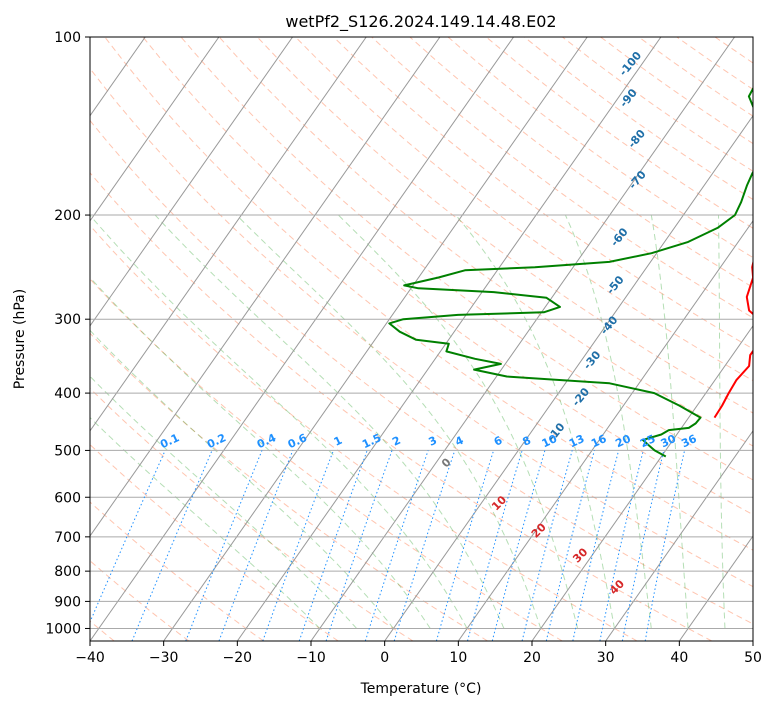 The image size is (775, 708). Describe the element at coordinates (550, 441) in the screenshot. I see `mixing-ratio-label: 10` at that location.